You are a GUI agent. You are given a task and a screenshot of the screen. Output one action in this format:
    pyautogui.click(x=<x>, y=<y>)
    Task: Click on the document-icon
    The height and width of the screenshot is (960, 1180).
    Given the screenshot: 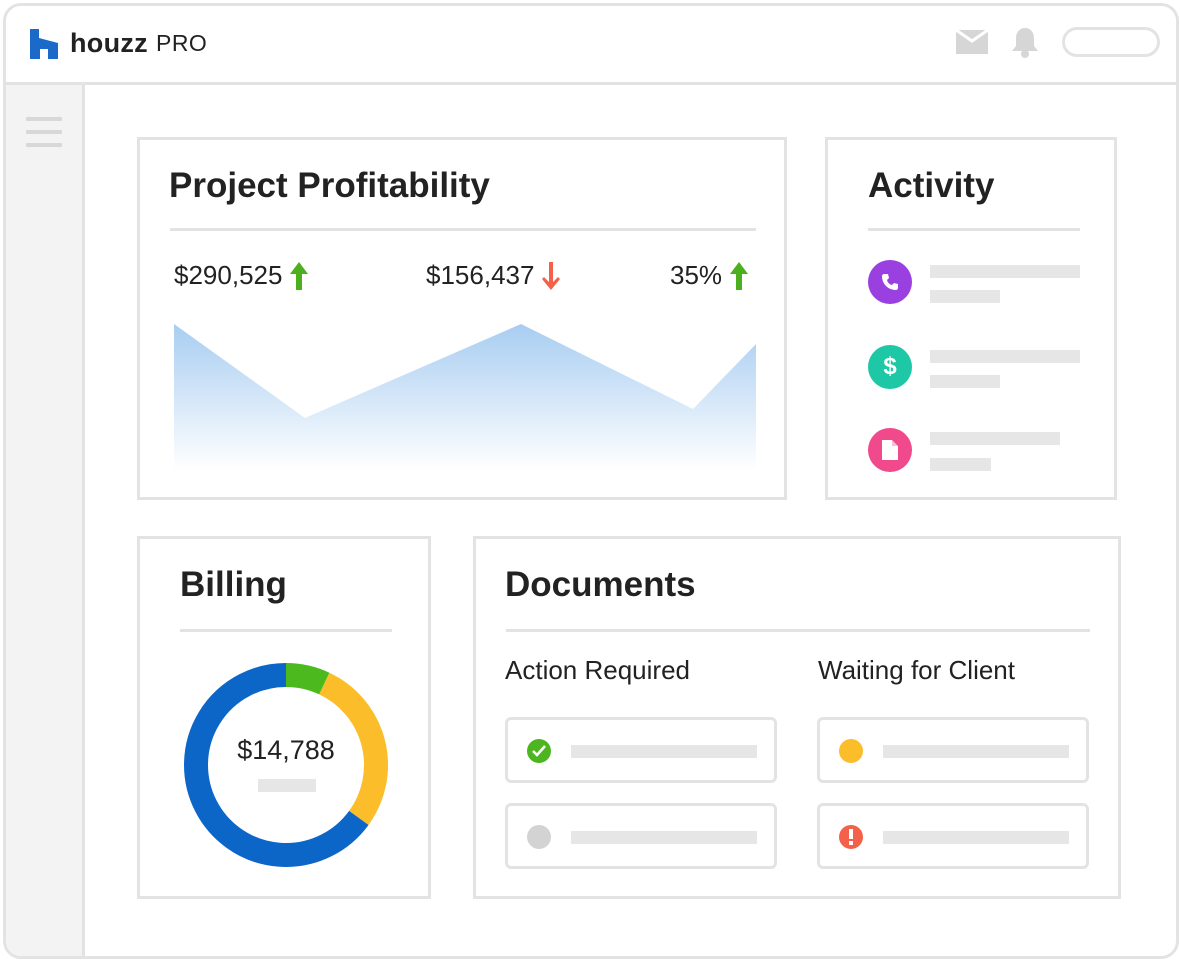 What is the action you would take?
    pyautogui.click(x=890, y=450)
    